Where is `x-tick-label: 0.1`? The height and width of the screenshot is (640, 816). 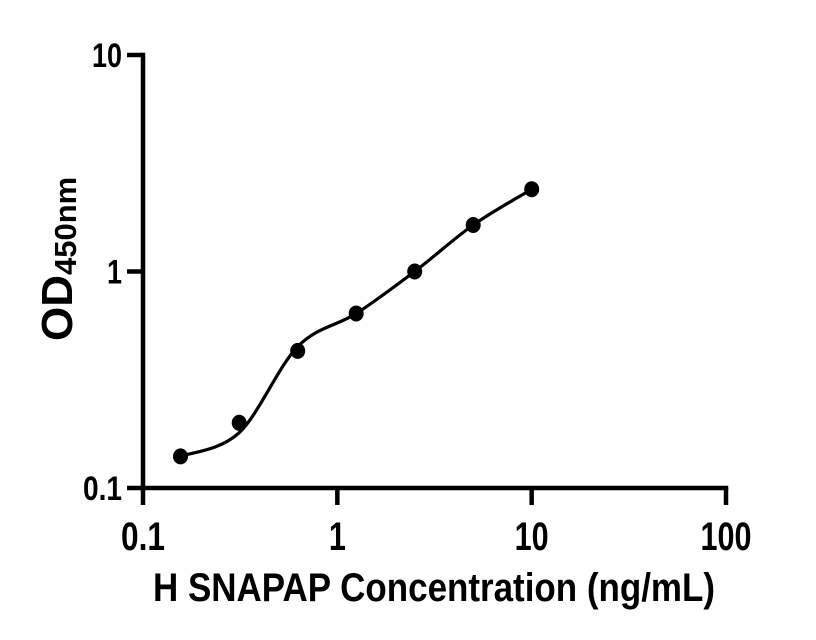
x-tick-label: 0.1 is located at coordinates (143, 537).